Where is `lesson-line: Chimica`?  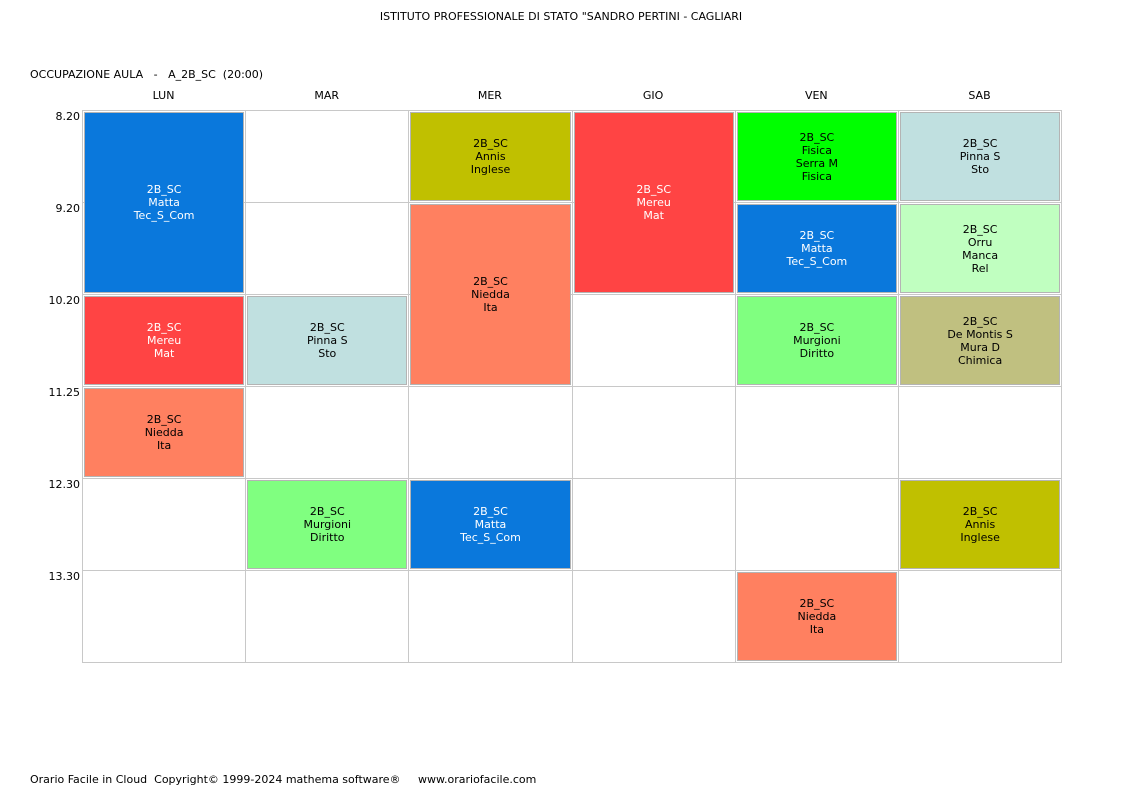
lesson-line: Chimica is located at coordinates (980, 360).